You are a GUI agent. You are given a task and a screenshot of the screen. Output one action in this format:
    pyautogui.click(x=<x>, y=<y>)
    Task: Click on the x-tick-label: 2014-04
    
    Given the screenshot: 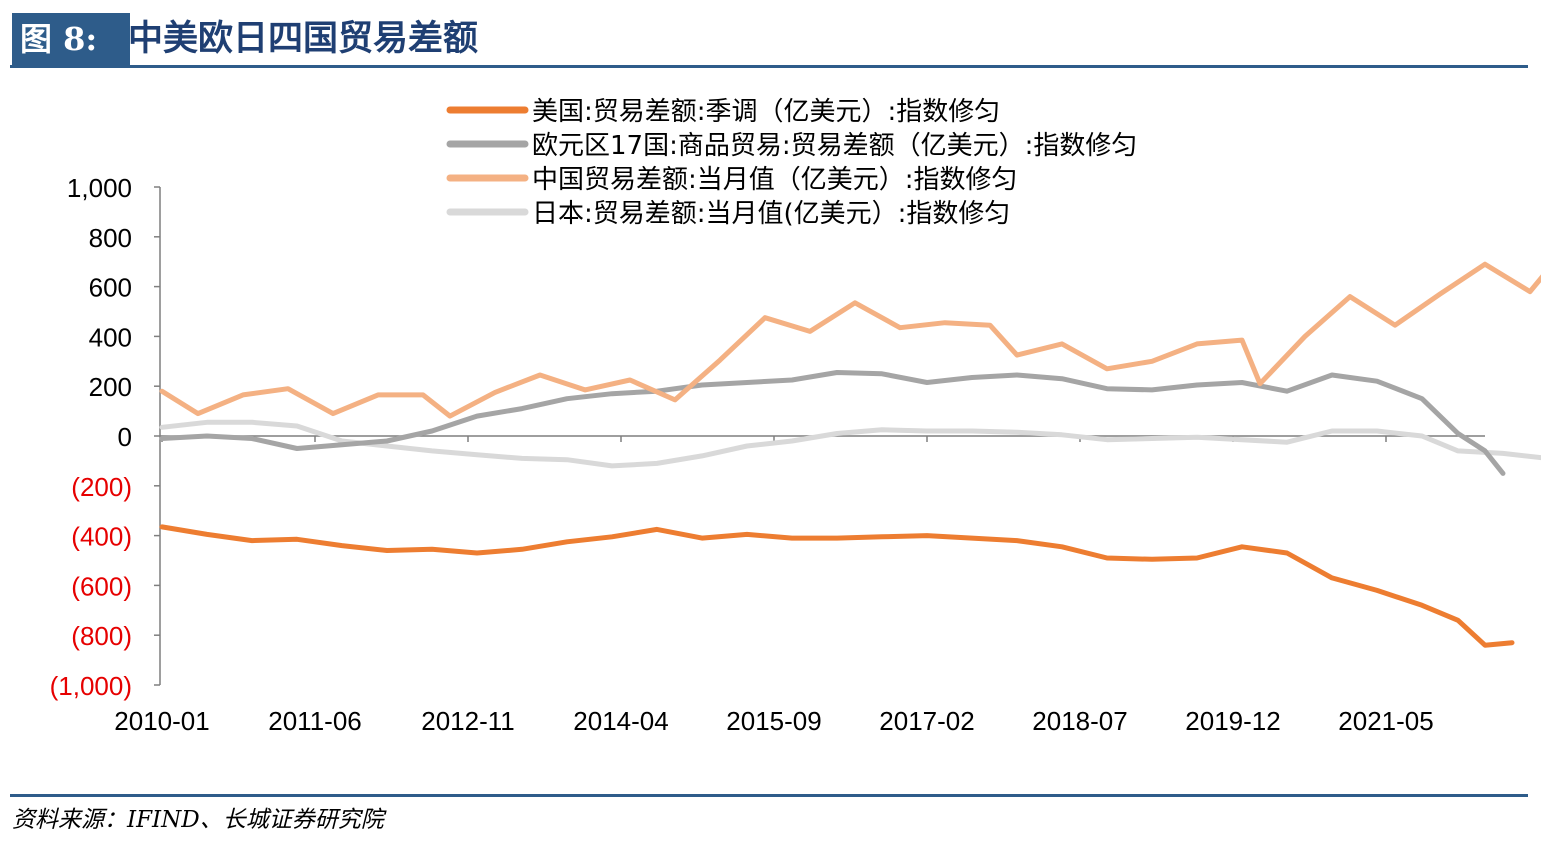 What is the action you would take?
    pyautogui.click(x=620, y=721)
    